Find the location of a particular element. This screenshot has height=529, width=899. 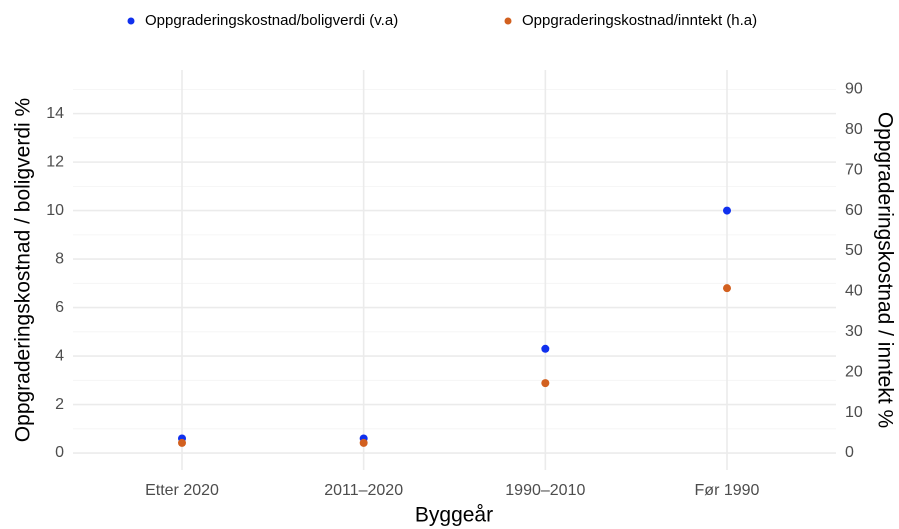

x-tick-label: 1990–2010 is located at coordinates (545, 490).